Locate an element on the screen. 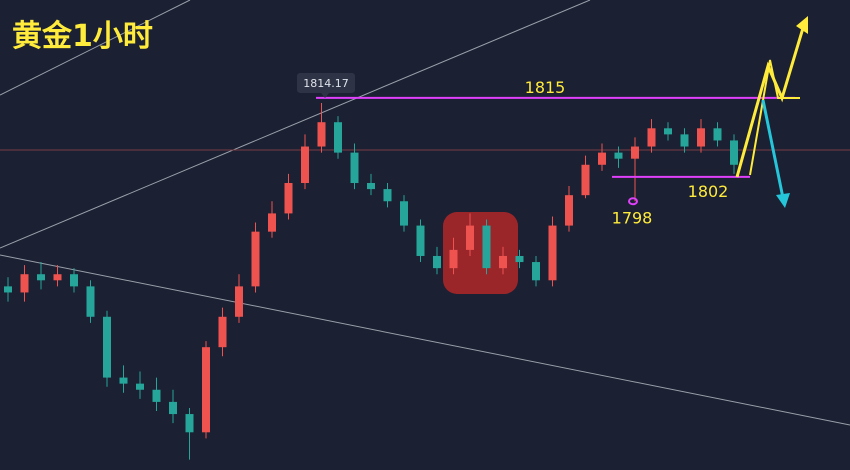 Image resolution: width=850 pixels, height=470 pixels. level-label: 1815 is located at coordinates (545, 87).